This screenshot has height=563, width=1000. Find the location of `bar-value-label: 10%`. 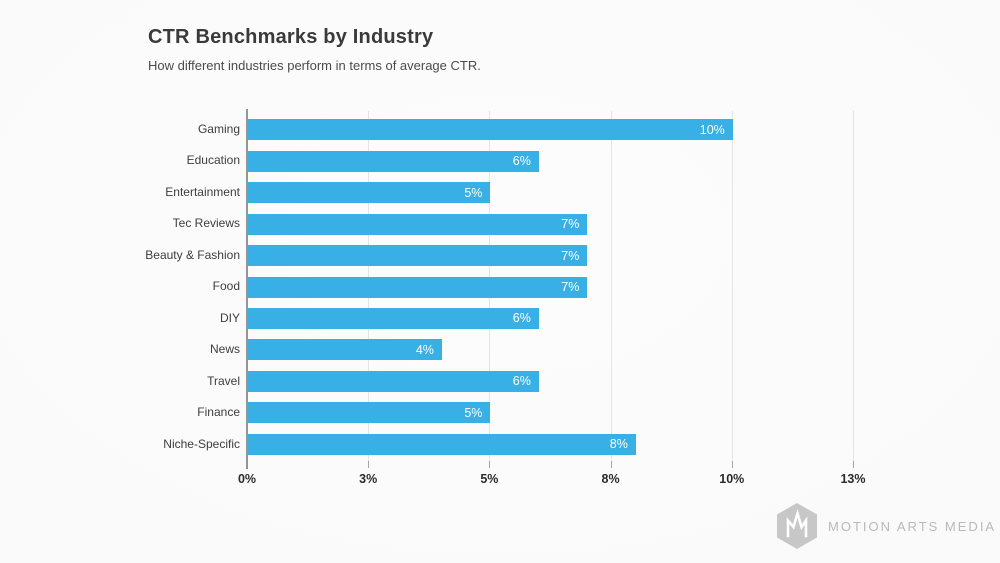

bar-value-label: 10% is located at coordinates (712, 129).